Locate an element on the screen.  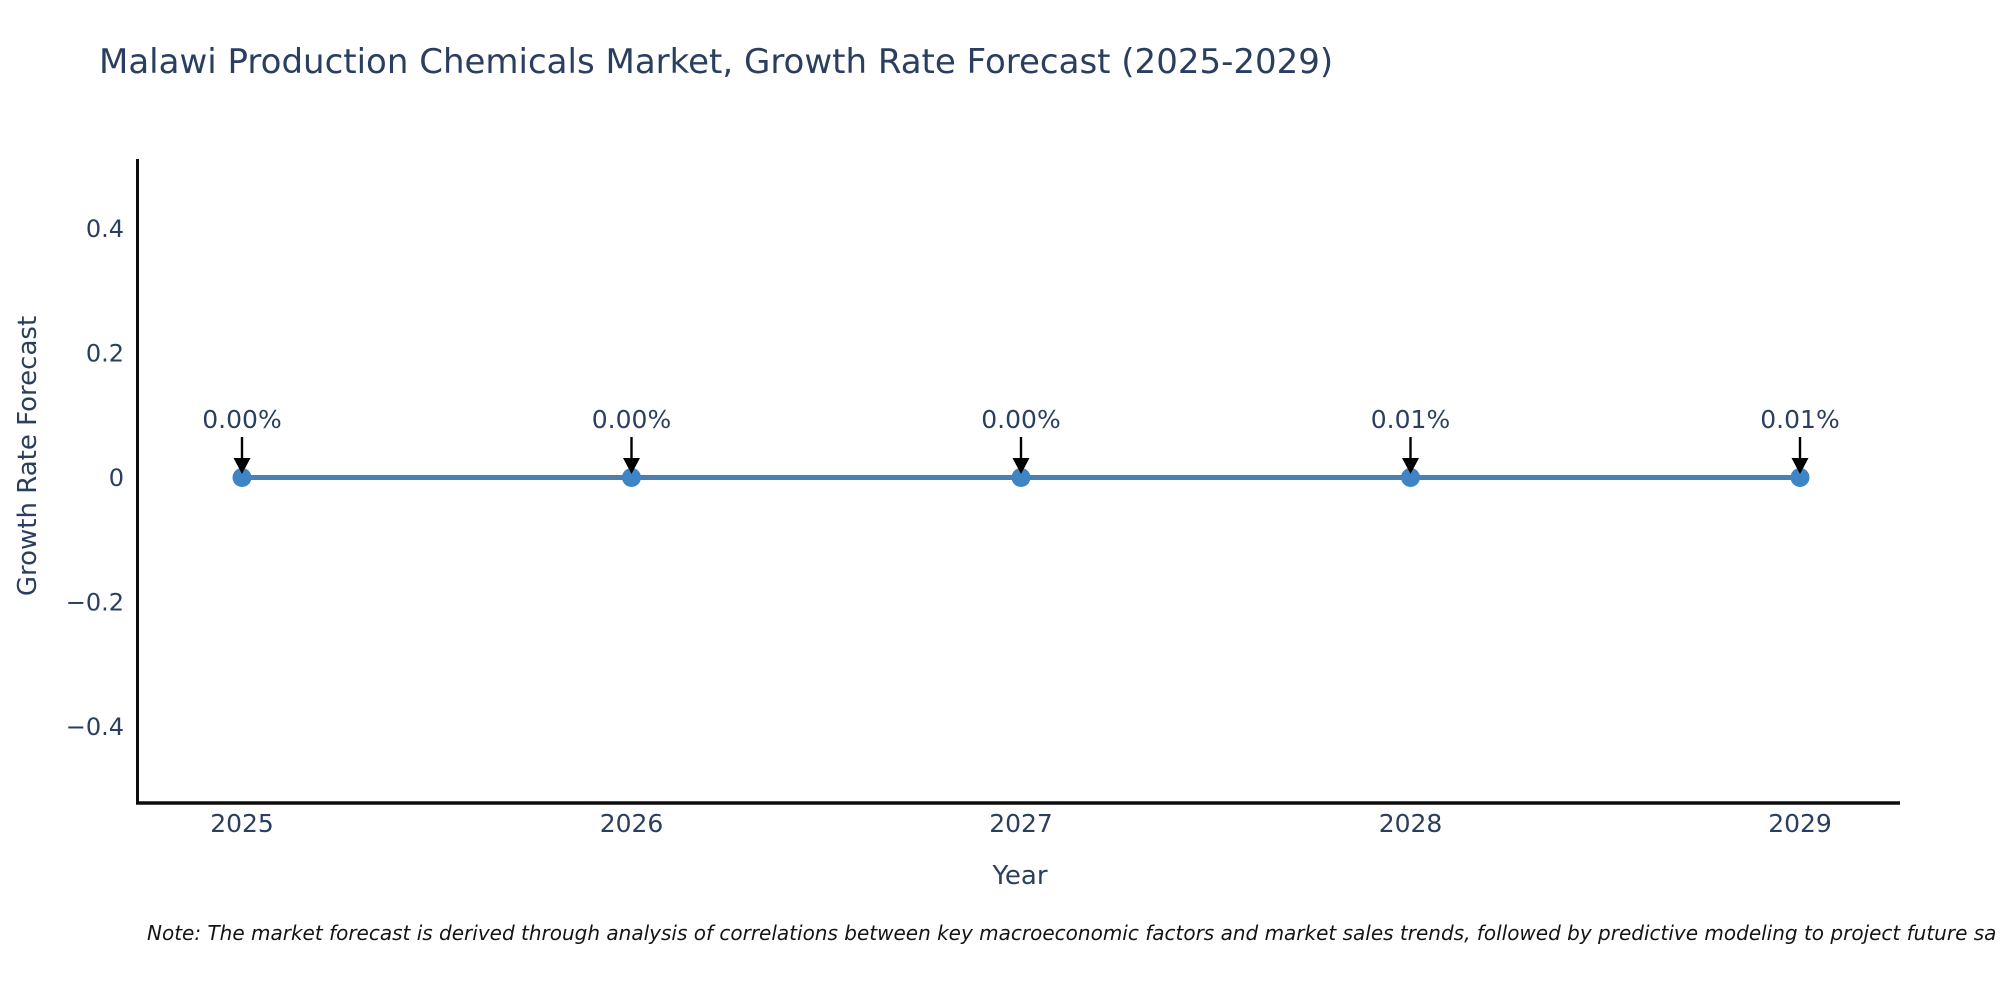
y-tick-label: −0.2 is located at coordinates (95, 603).